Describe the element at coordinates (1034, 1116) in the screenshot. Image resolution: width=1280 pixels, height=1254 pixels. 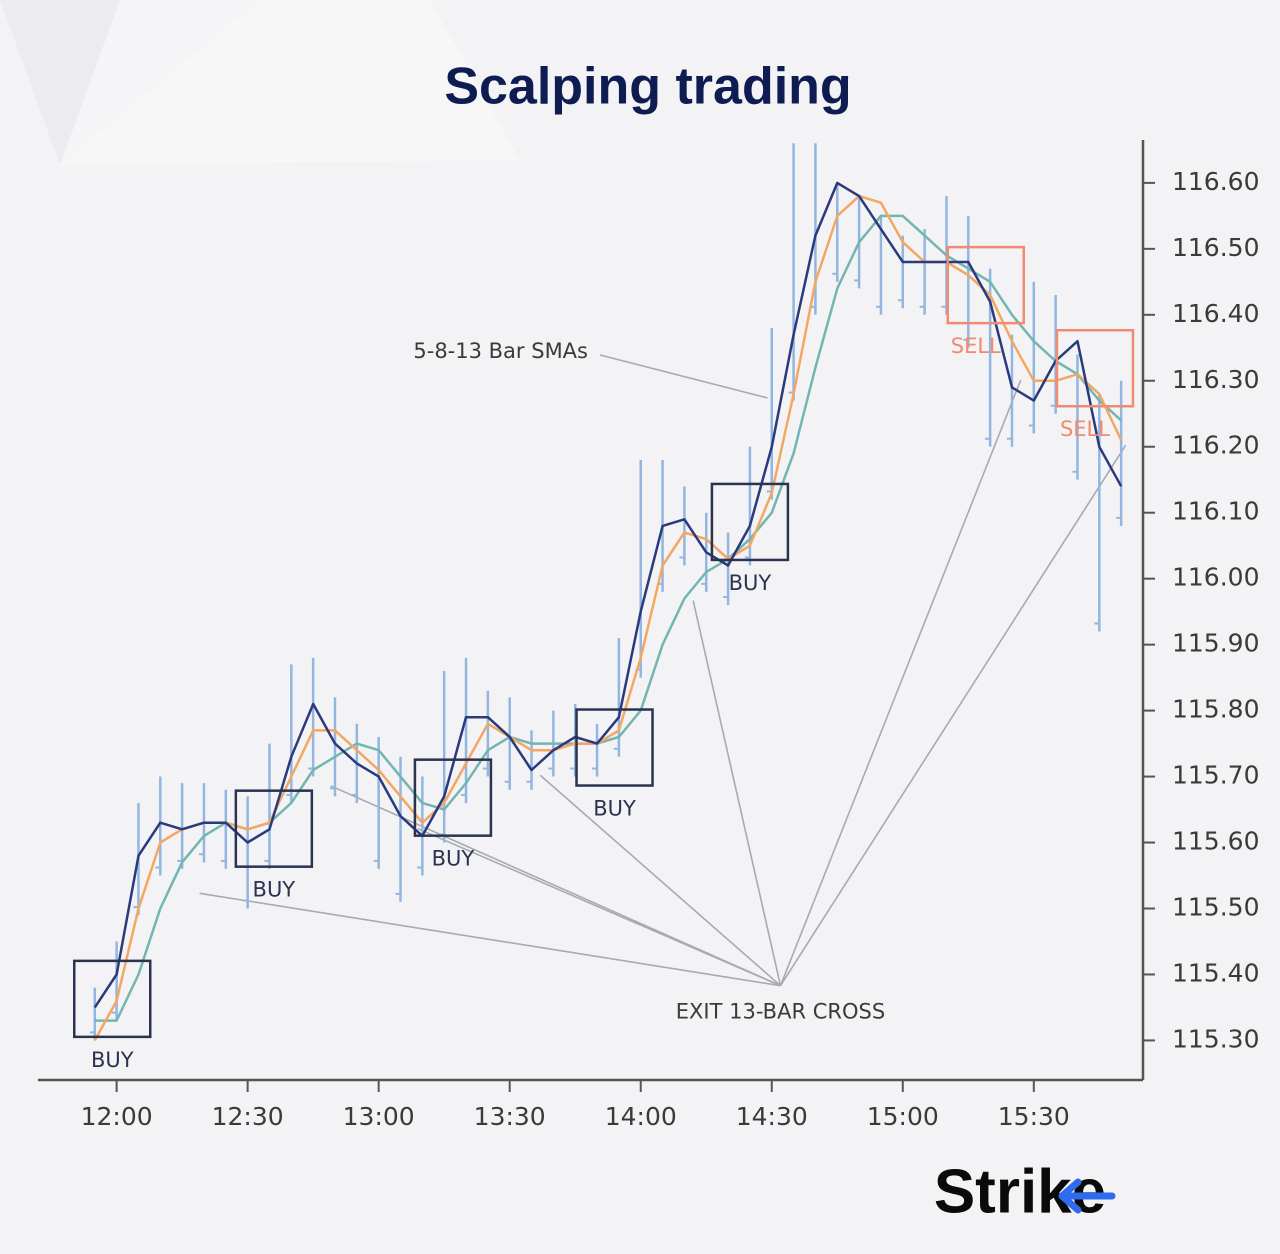
I see `x-tick-label: 15:30` at that location.